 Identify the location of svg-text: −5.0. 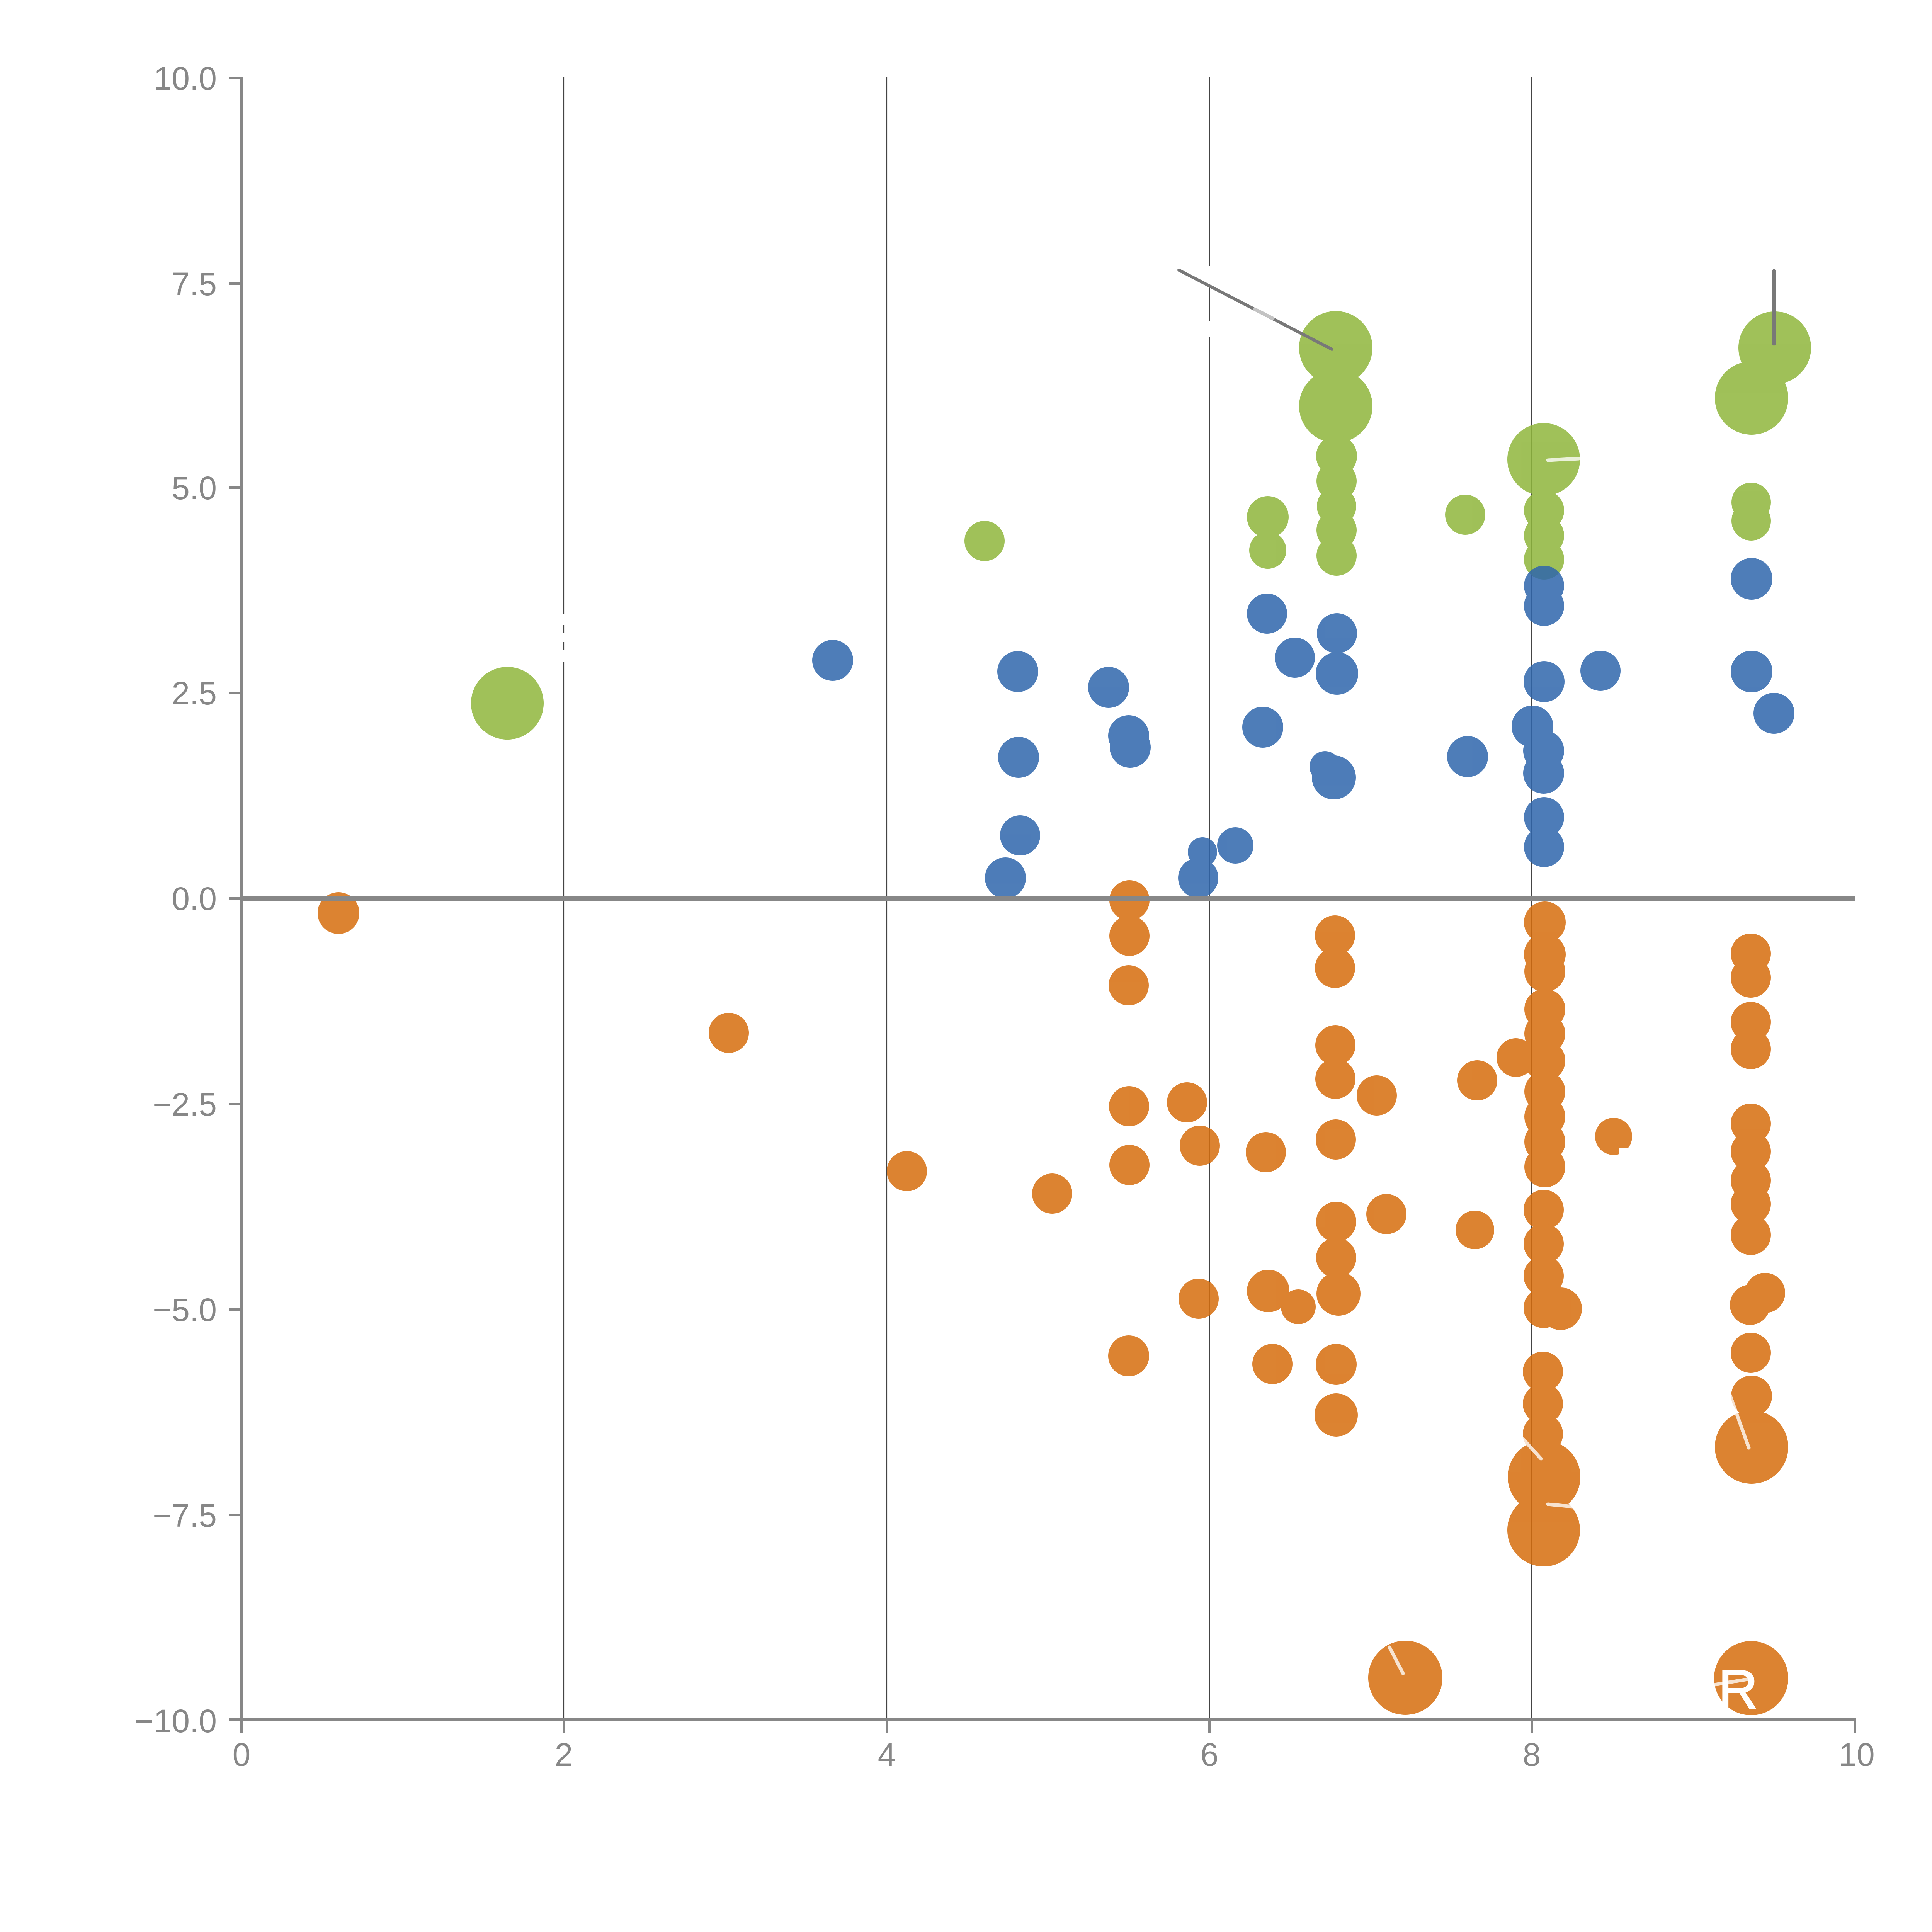
(185, 1310).